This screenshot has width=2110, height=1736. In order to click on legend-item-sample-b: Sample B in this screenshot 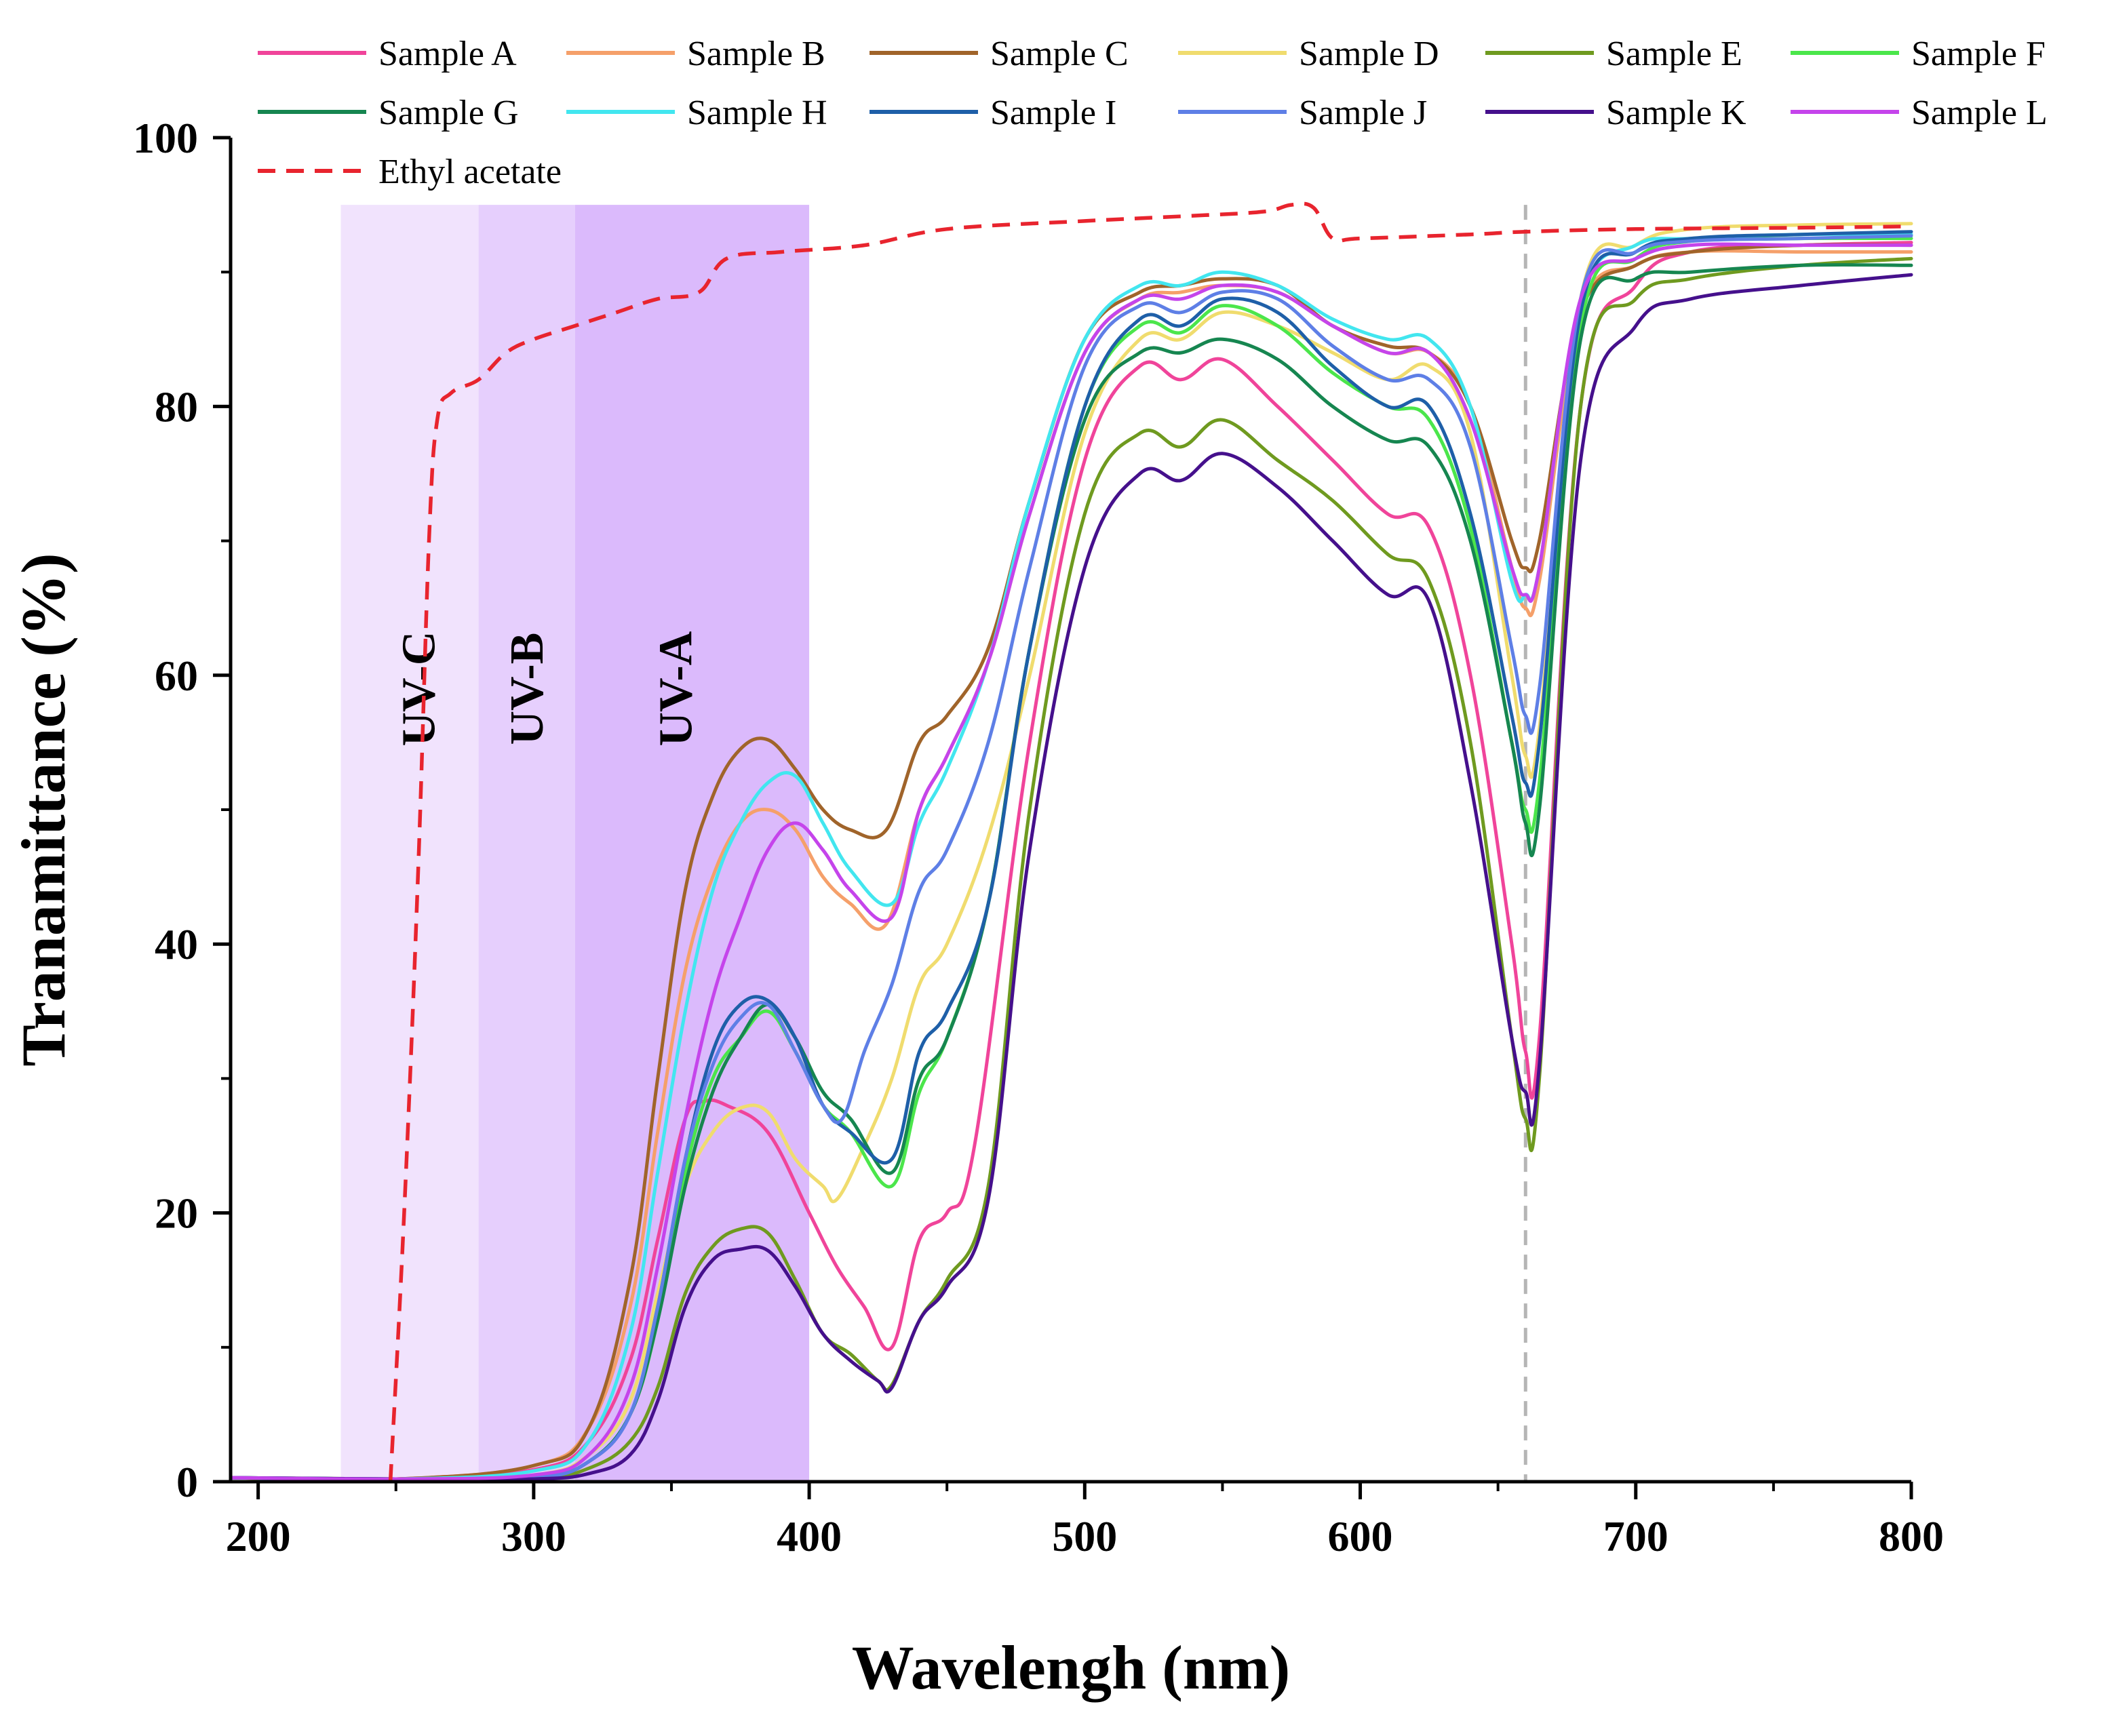, I will do `click(696, 54)`.